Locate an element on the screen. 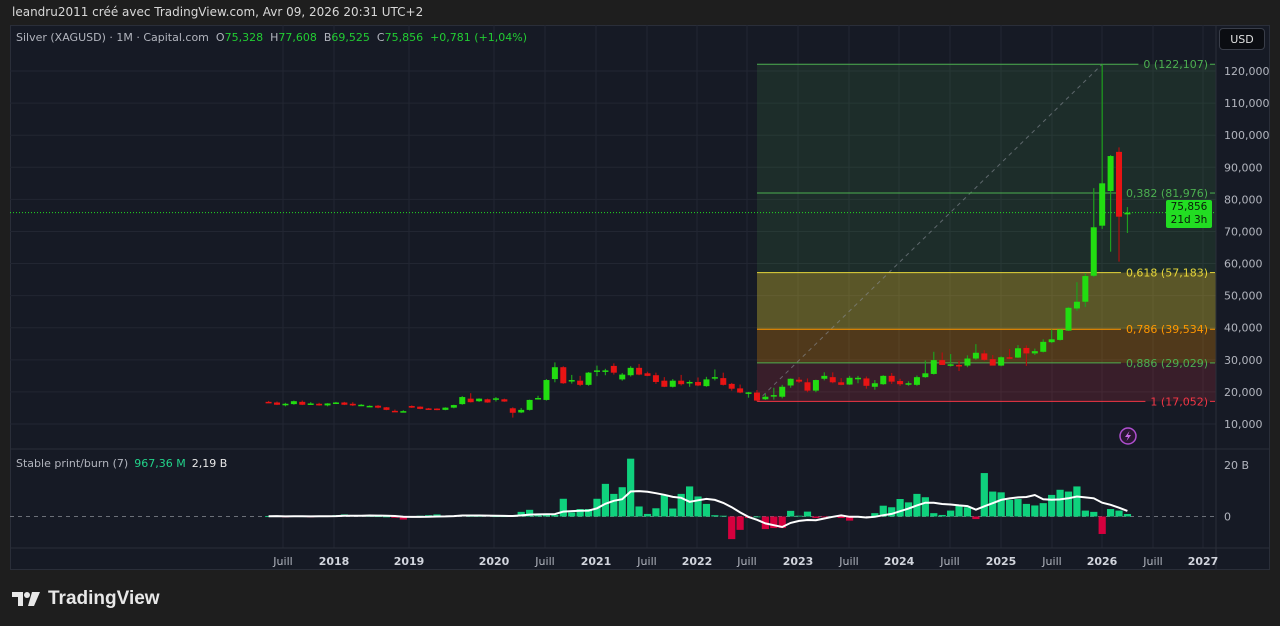  tradingview-logo: TradingView is located at coordinates (86, 599).